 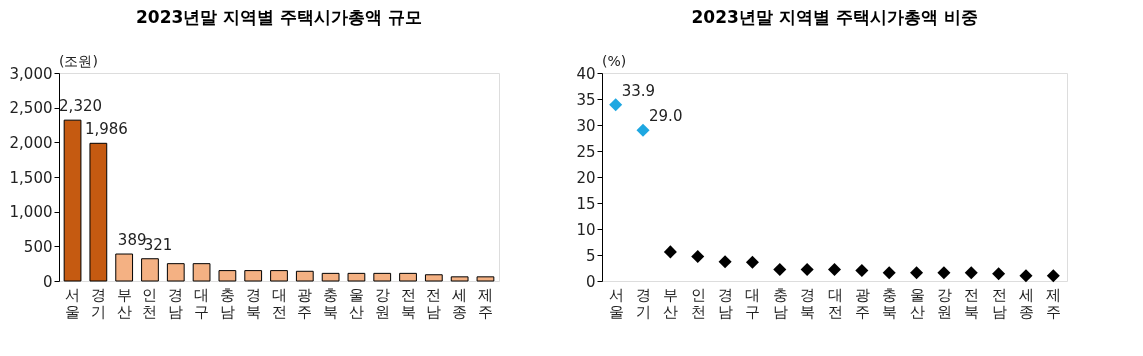 I want to click on y-tick-label: 40, so click(x=586, y=73).